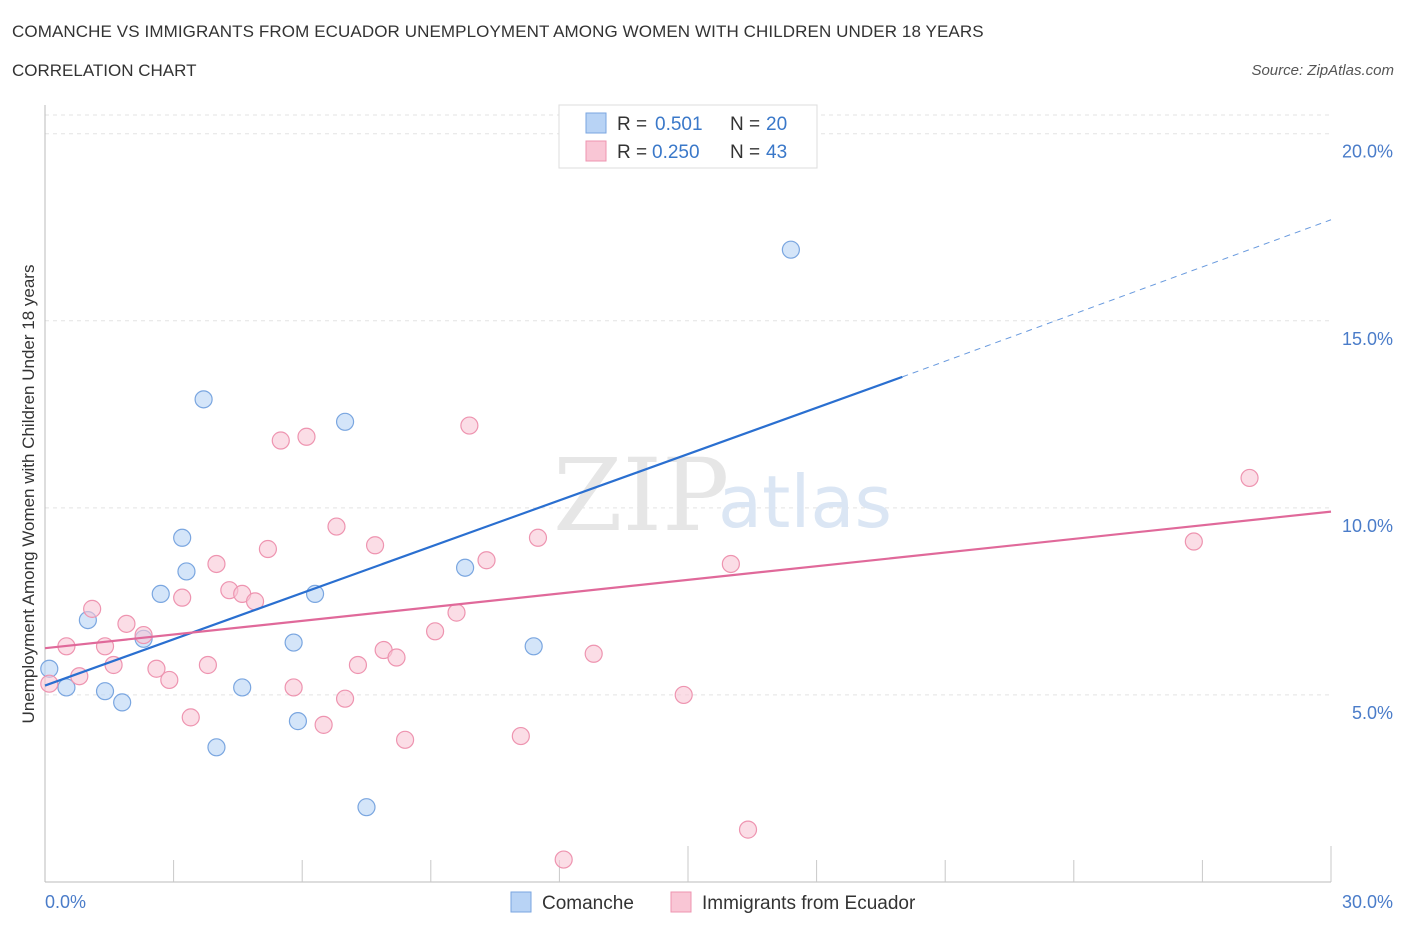 Image resolution: width=1406 pixels, height=930 pixels. Describe the element at coordinates (809, 903) in the screenshot. I see `bottom-legend-label-ecuador: Immigrants from Ecuador` at that location.